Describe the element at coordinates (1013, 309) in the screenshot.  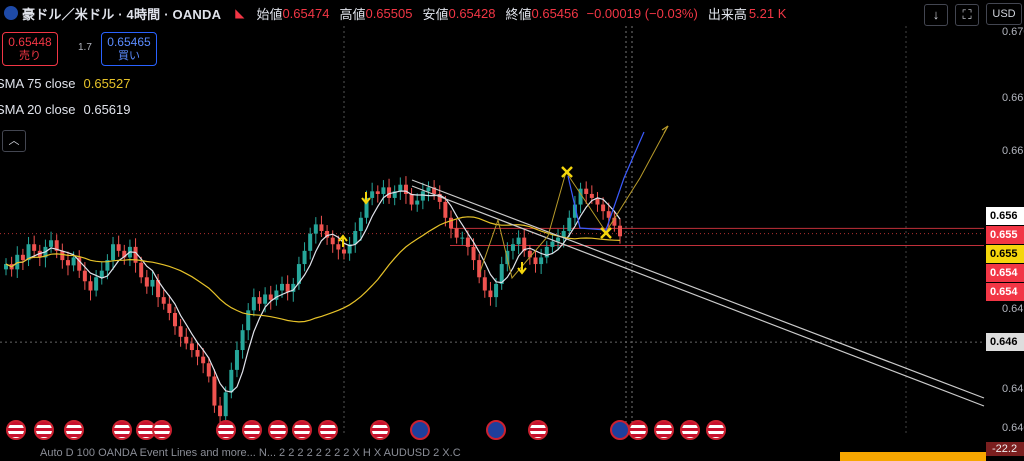
I see `y-tick-label: 0.649` at that location.